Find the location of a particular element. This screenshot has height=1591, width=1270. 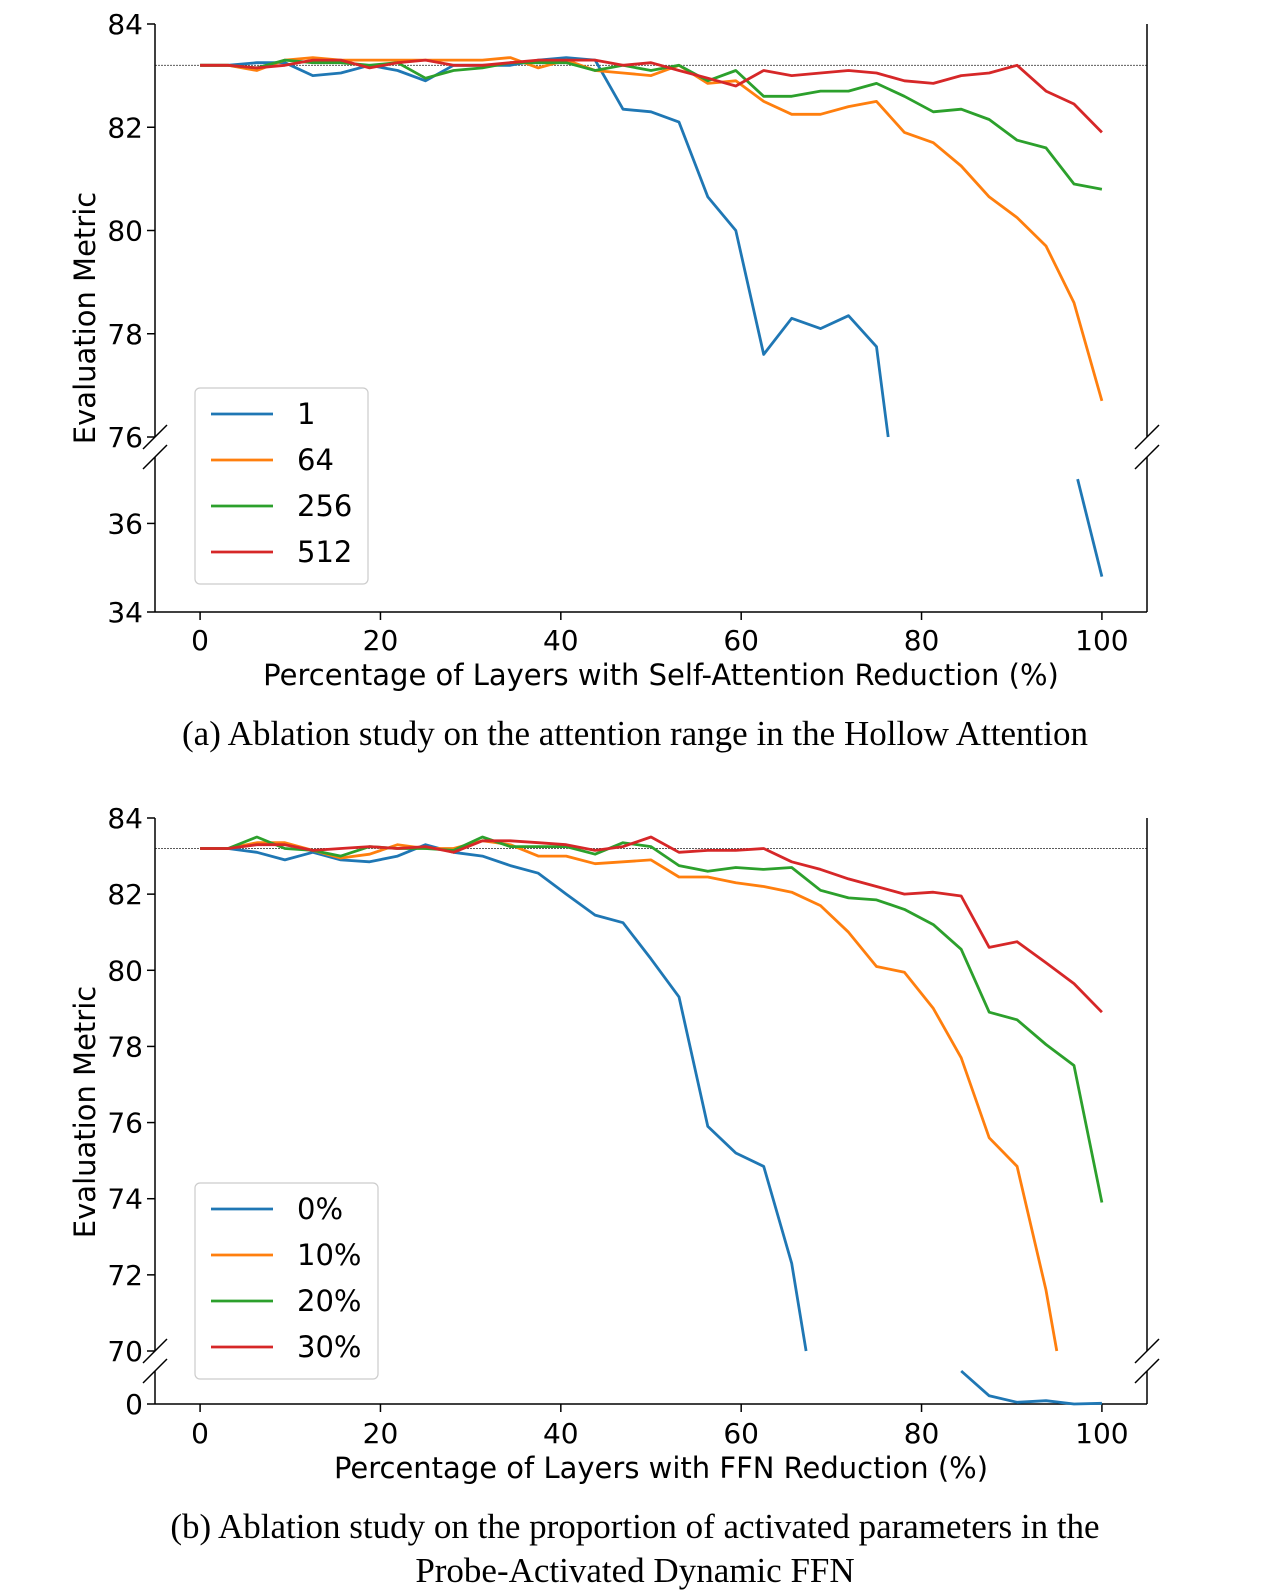

legend-label: 256 is located at coordinates (324, 506).